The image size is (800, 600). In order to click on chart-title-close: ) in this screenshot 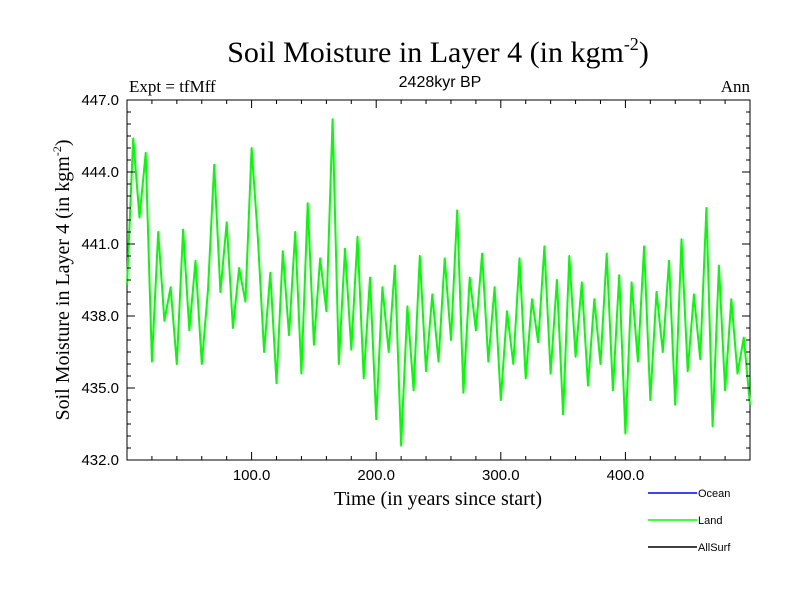, I will do `click(644, 52)`.